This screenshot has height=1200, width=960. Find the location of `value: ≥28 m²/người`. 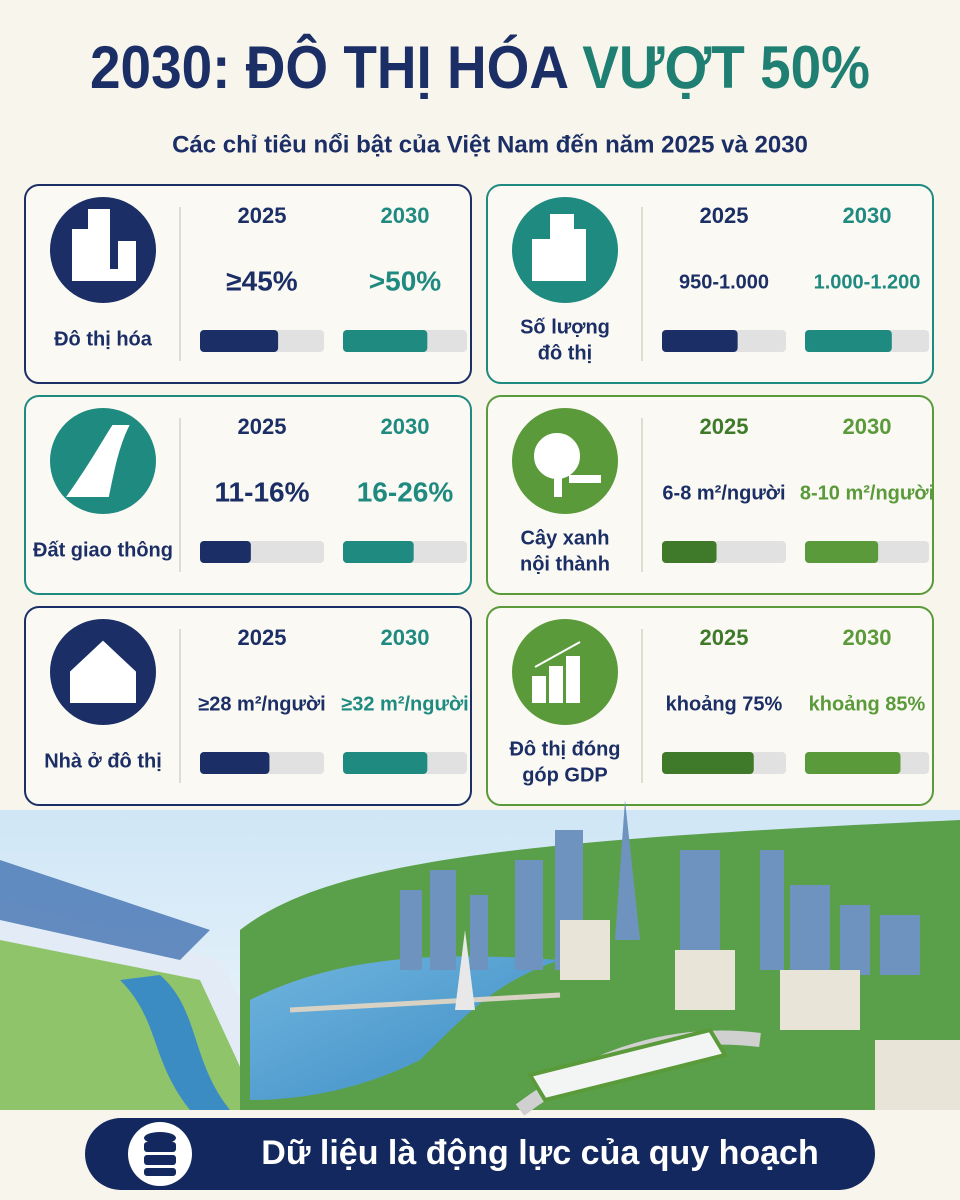

value: ≥28 m²/người is located at coordinates (261, 704).